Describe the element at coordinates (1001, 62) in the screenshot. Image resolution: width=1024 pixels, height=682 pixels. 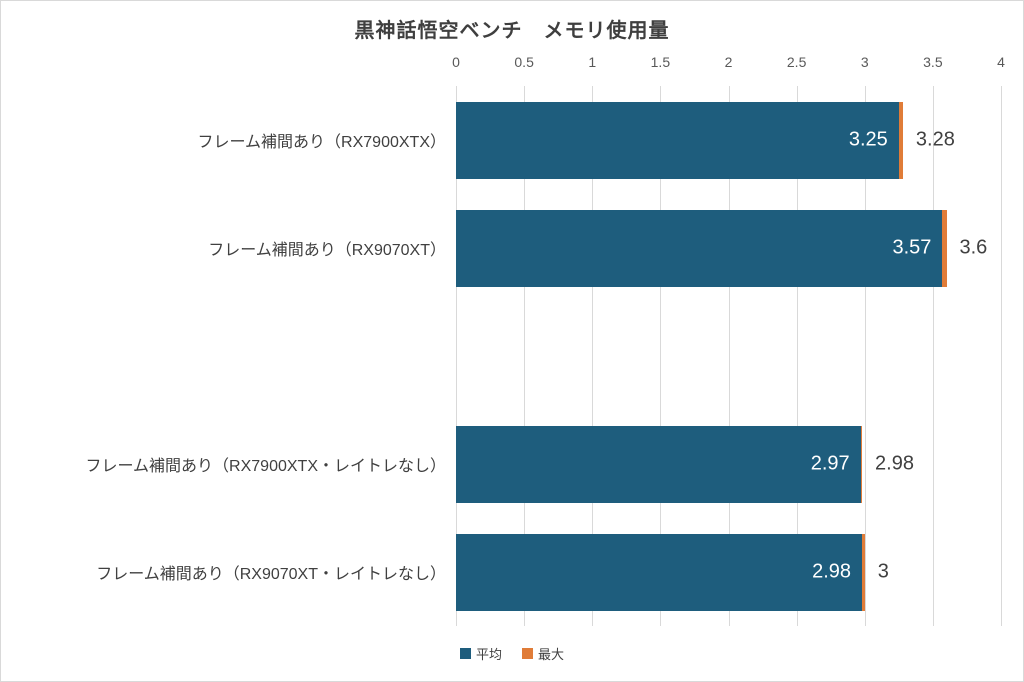
I see `x-axis-tick-label: 4` at that location.